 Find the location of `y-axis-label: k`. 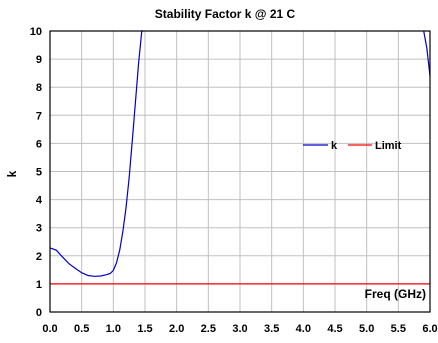

y-axis-label: k is located at coordinates (12, 173).